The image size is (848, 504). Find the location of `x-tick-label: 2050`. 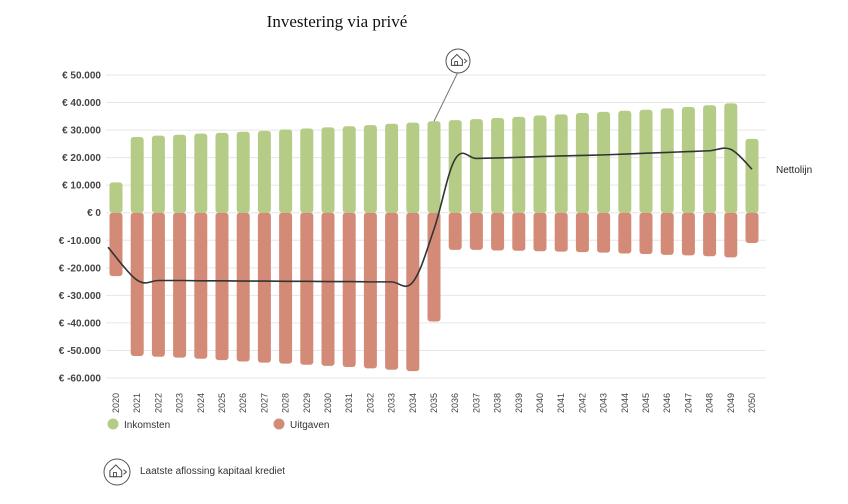

x-tick-label: 2050 is located at coordinates (752, 403).